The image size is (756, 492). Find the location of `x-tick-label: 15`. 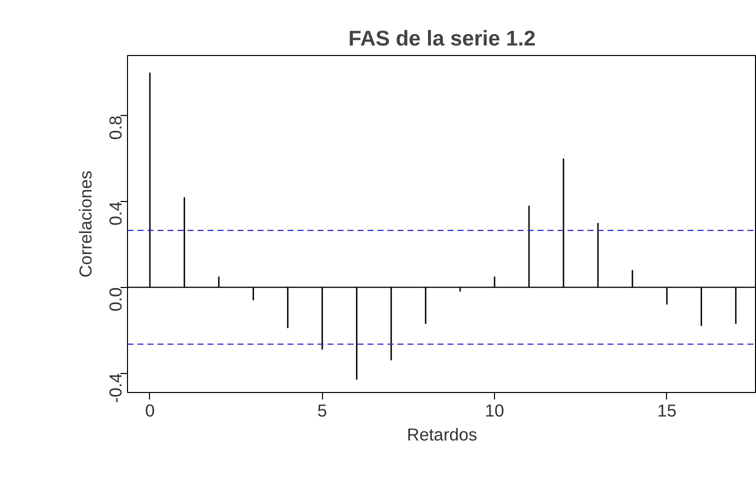

x-tick-label: 15 is located at coordinates (667, 410).